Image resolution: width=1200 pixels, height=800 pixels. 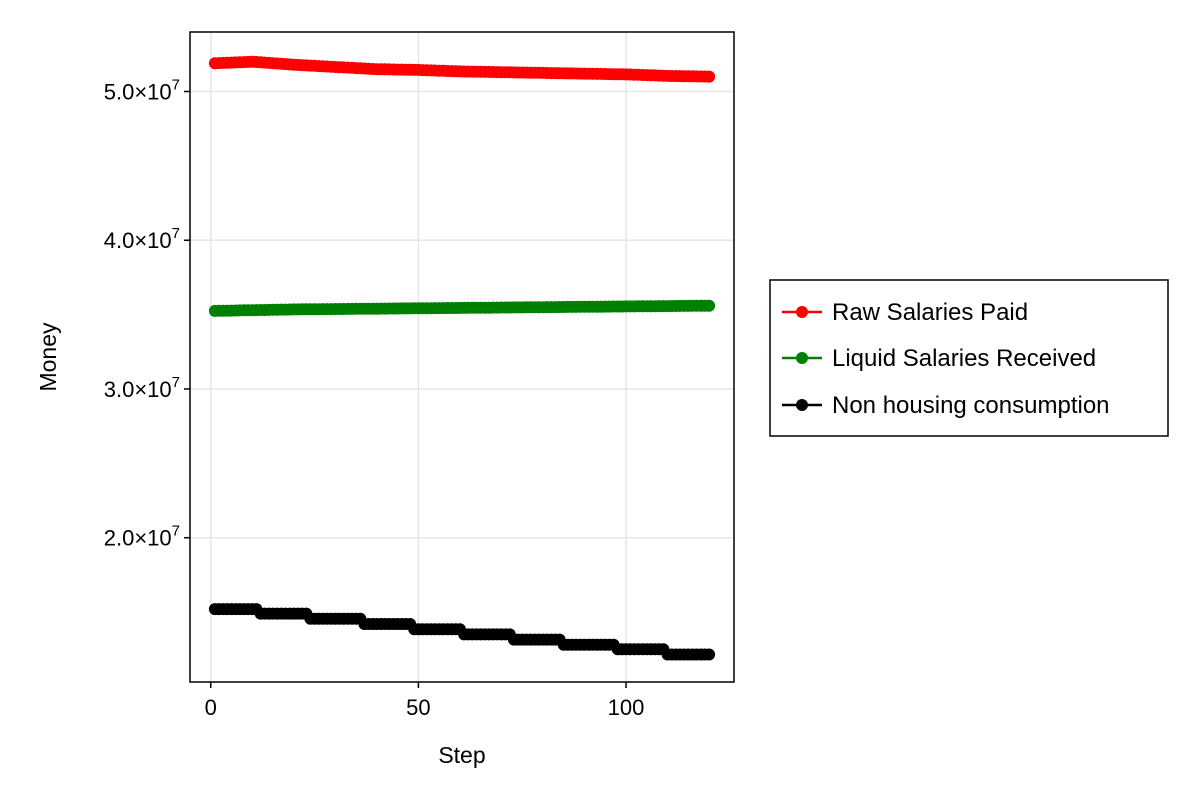 What do you see at coordinates (142, 537) in the screenshot?
I see `y-tick-label: 2.0×10⁷` at bounding box center [142, 537].